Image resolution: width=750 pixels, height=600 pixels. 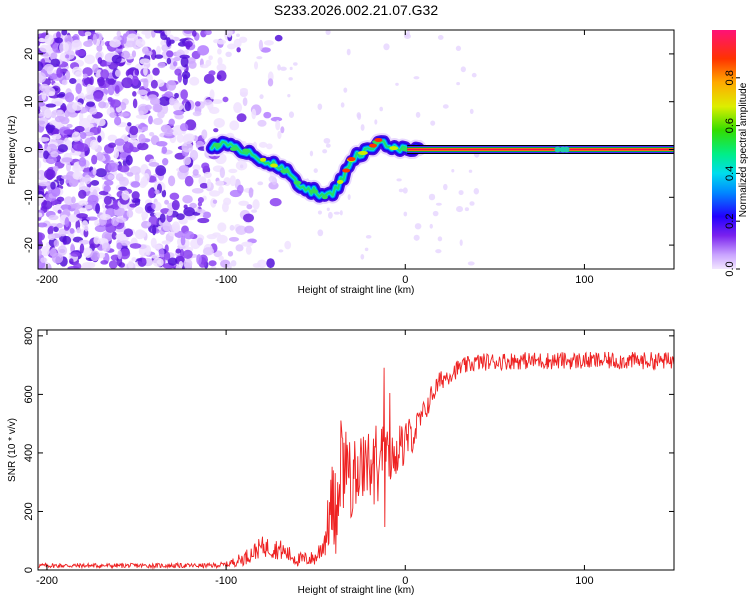 I want to click on snr-xlabel: Height of straight line (km), so click(x=356, y=590).